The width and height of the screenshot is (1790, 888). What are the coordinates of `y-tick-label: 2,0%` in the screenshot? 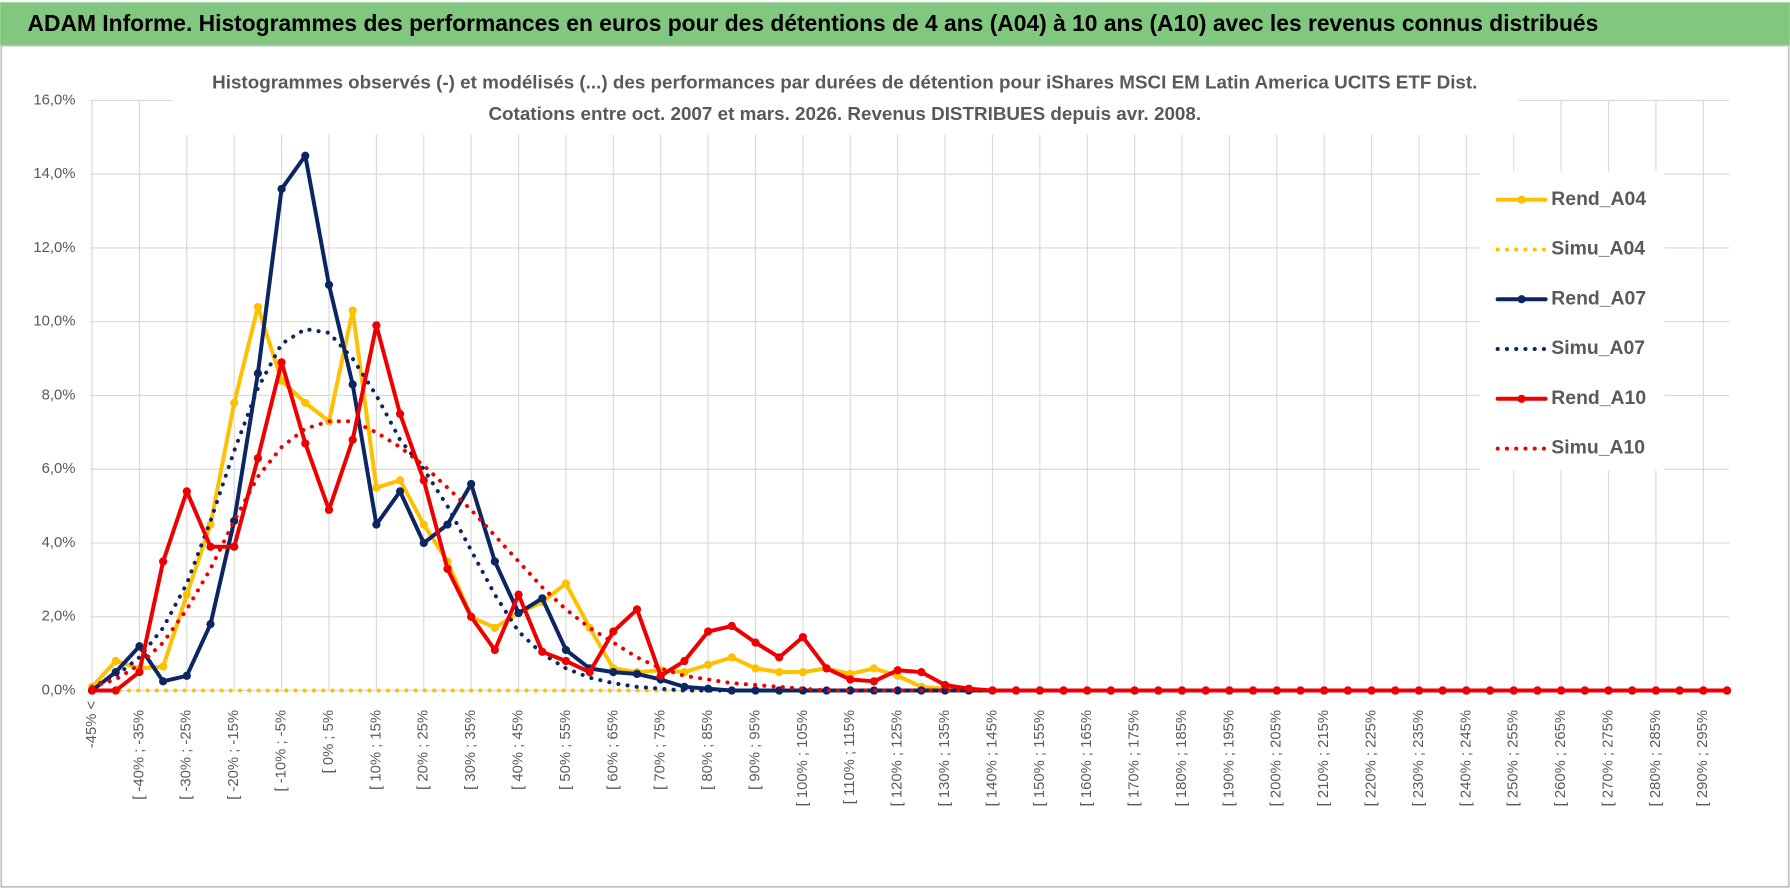 It's located at (59, 617).